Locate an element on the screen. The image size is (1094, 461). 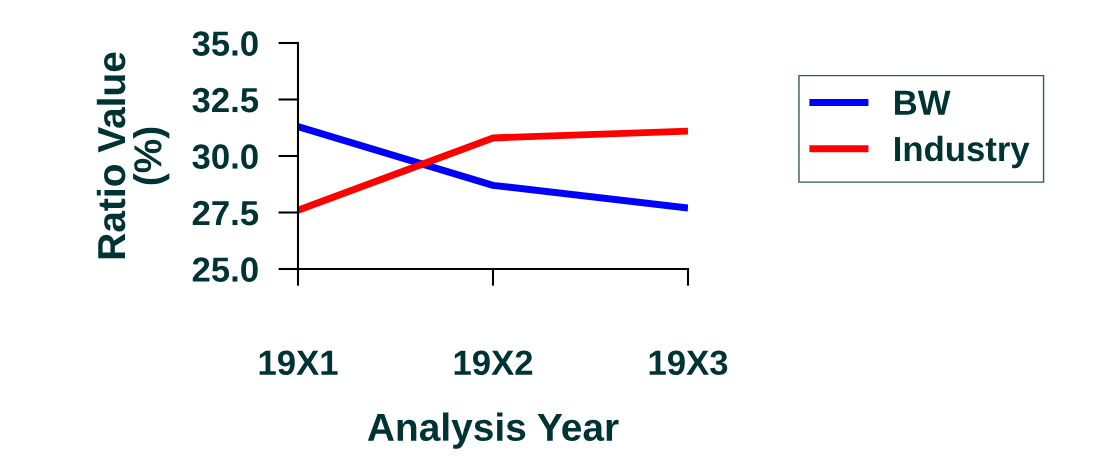
y-axis-title: Ratio Value (%) is located at coordinates (133, 155).